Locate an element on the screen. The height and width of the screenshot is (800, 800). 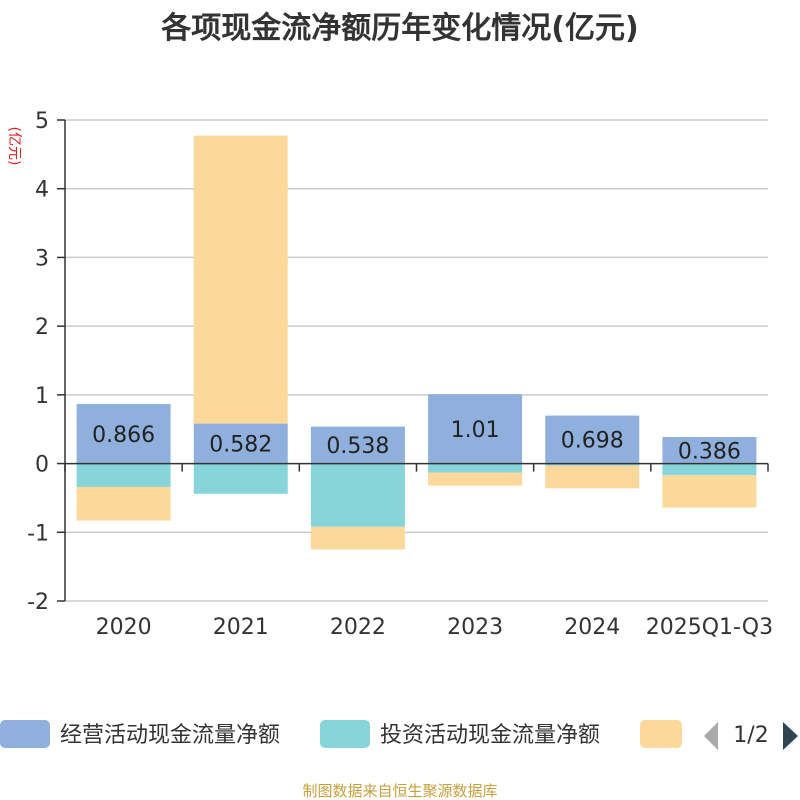
bar-value-label: 0.866 is located at coordinates (123, 435).